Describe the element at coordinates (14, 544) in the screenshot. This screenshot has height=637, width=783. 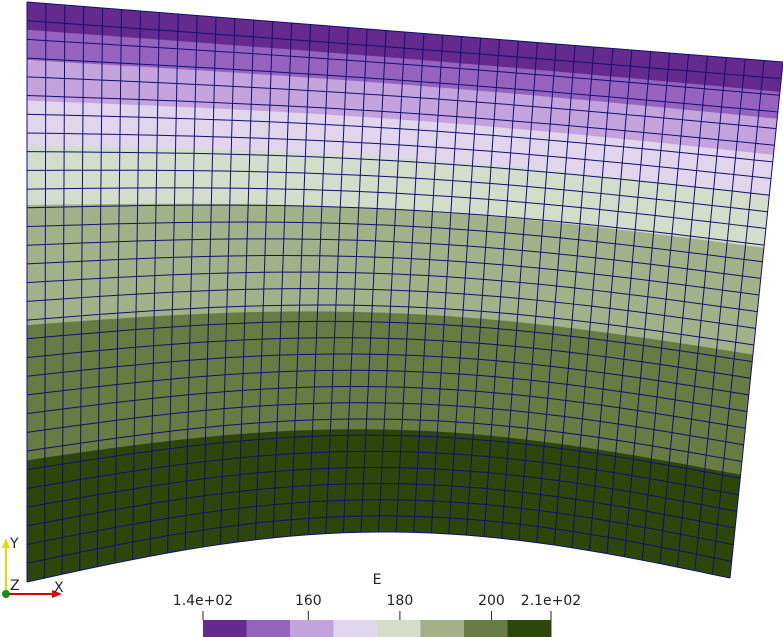
I see `y-axis-label: Y` at that location.